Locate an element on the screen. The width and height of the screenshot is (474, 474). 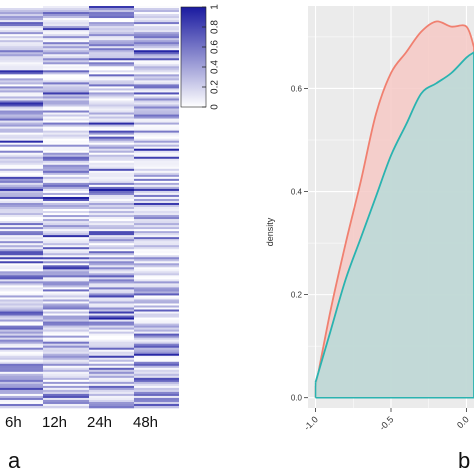
heatmap-column-label-24h: 24h is located at coordinates (100, 422).